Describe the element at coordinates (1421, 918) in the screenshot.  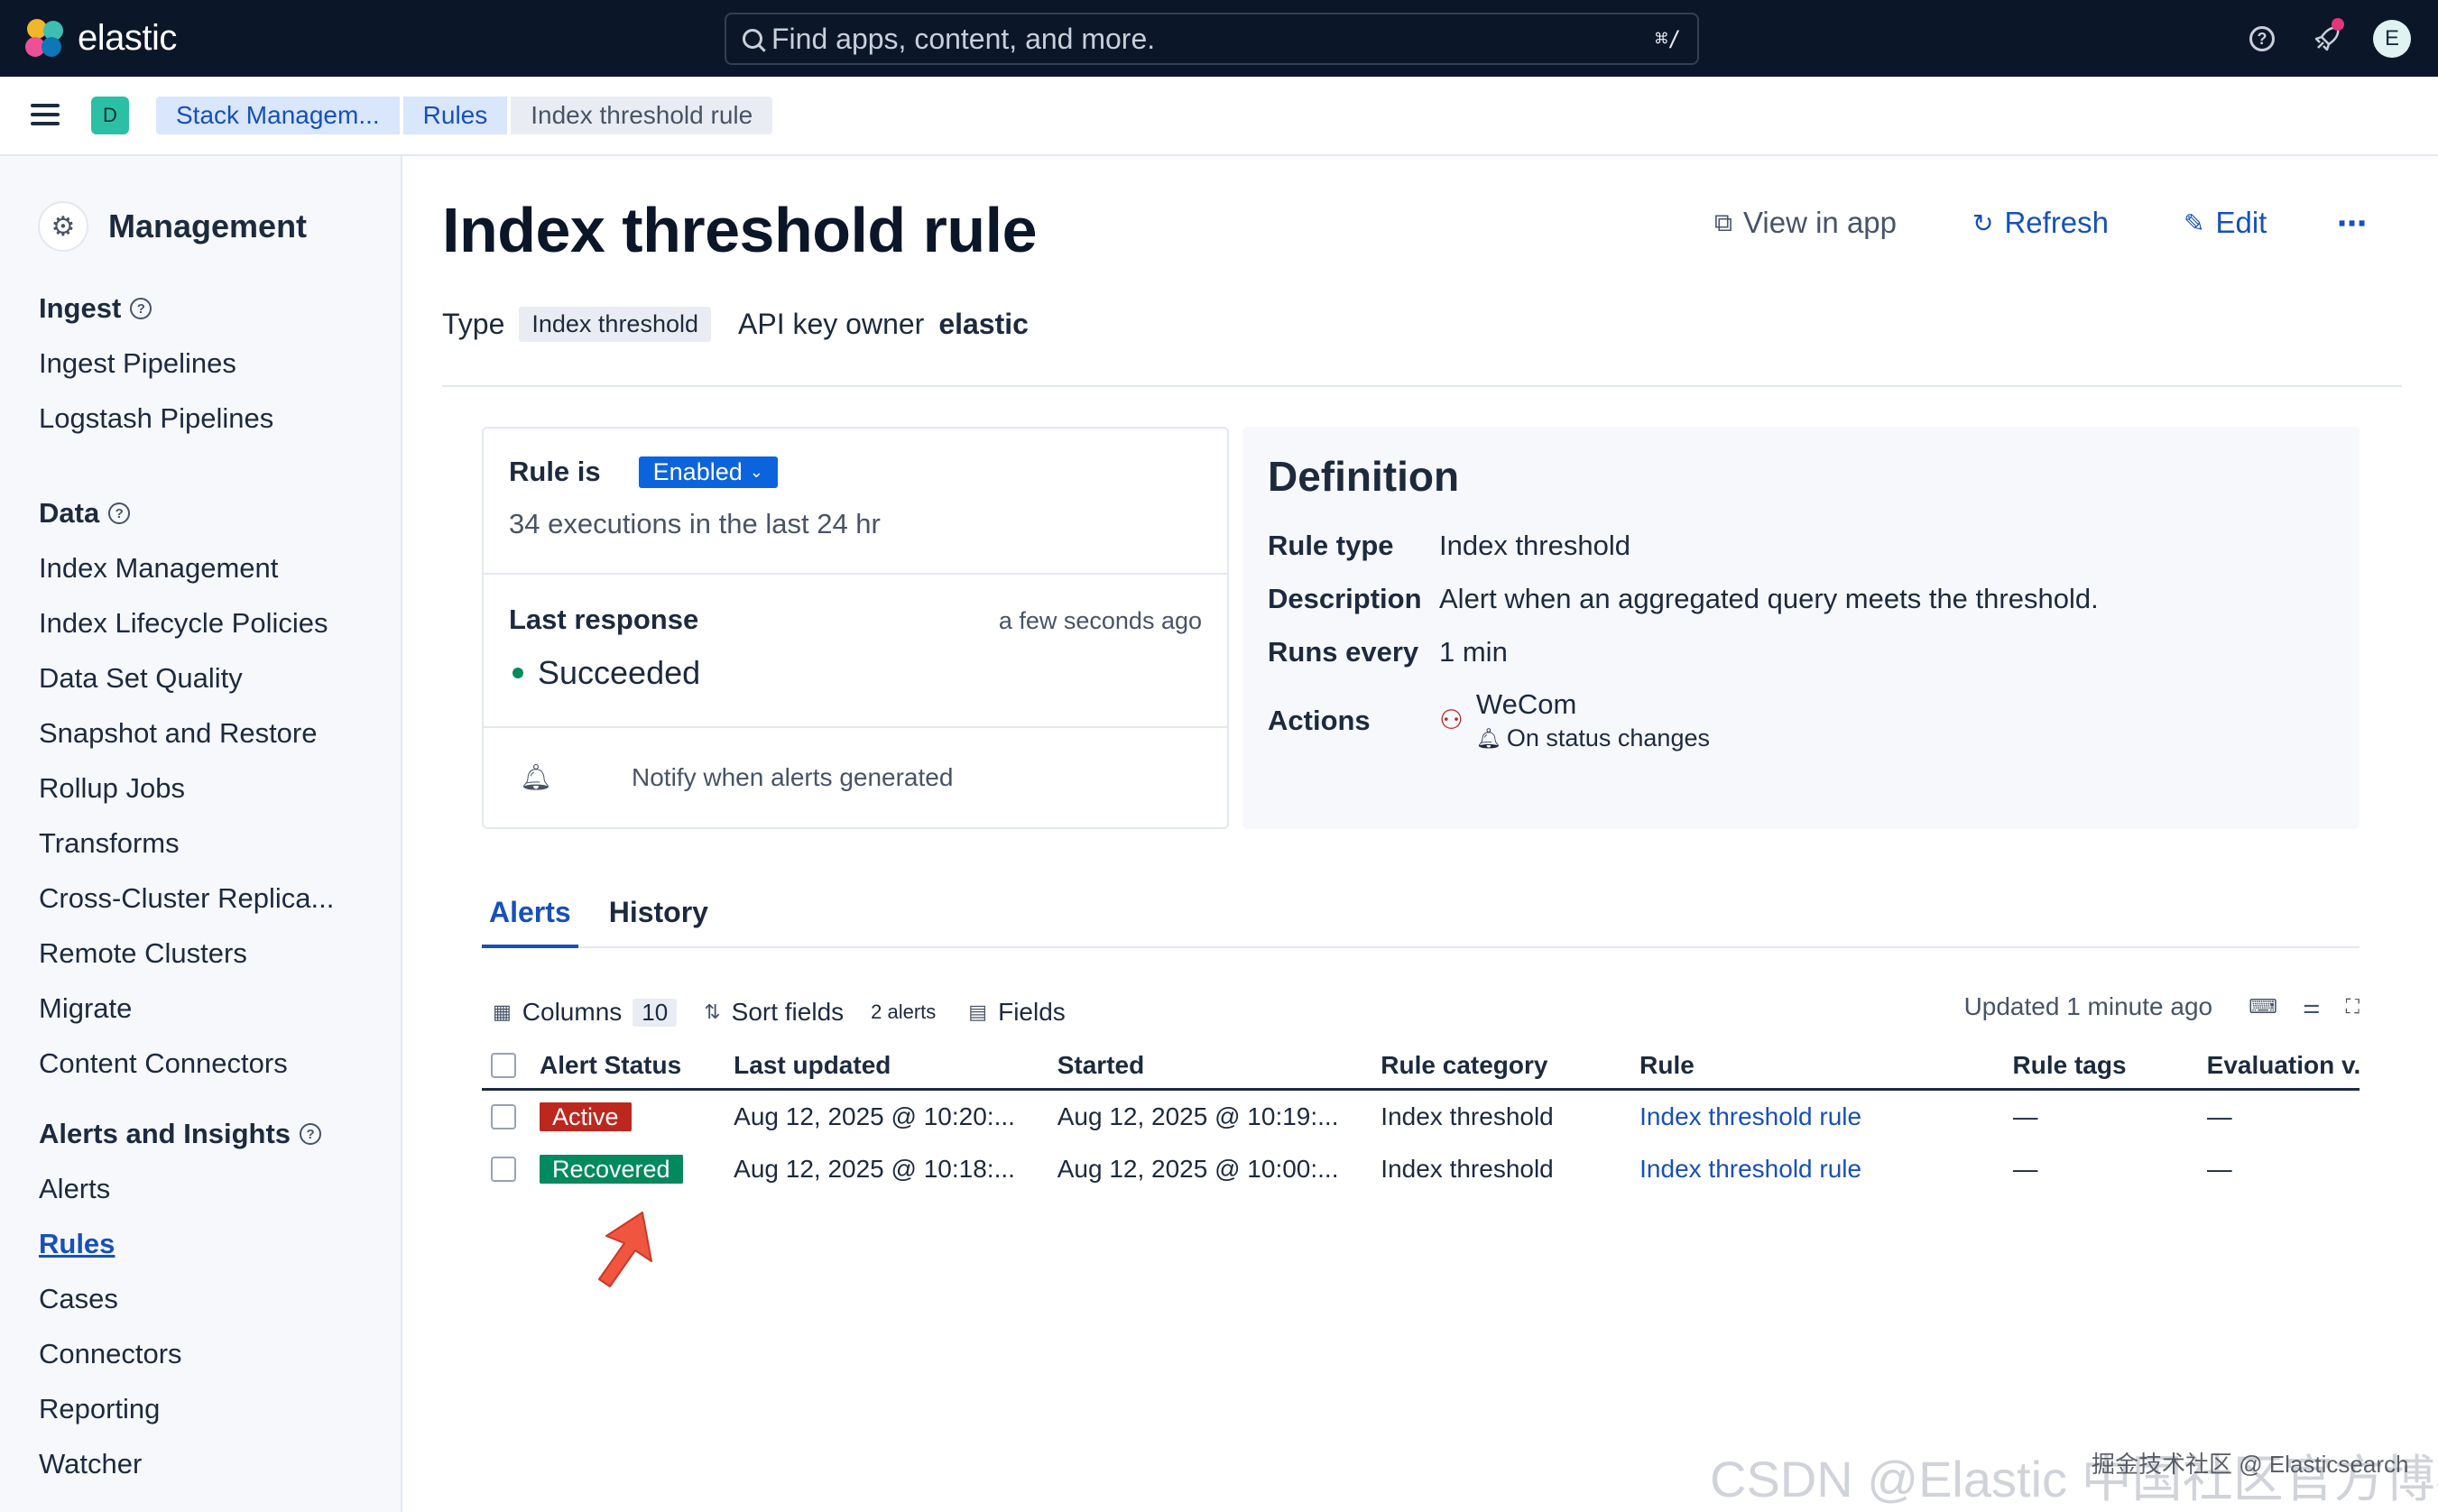
I see `rule-tabs: Alerts History` at that location.